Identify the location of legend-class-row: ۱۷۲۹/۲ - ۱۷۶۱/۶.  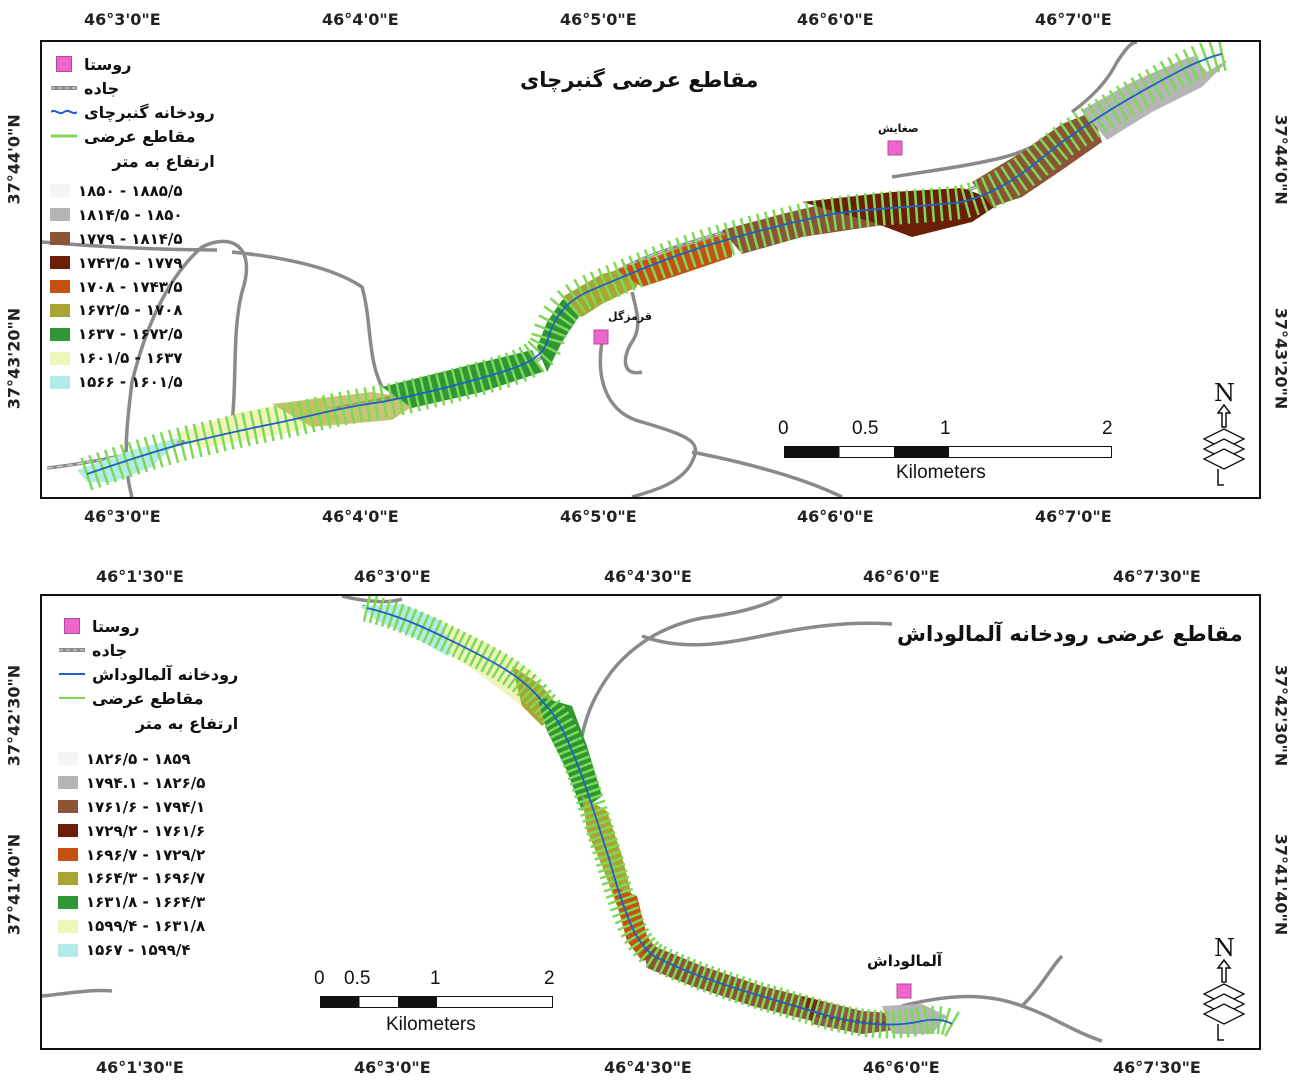
(148, 831).